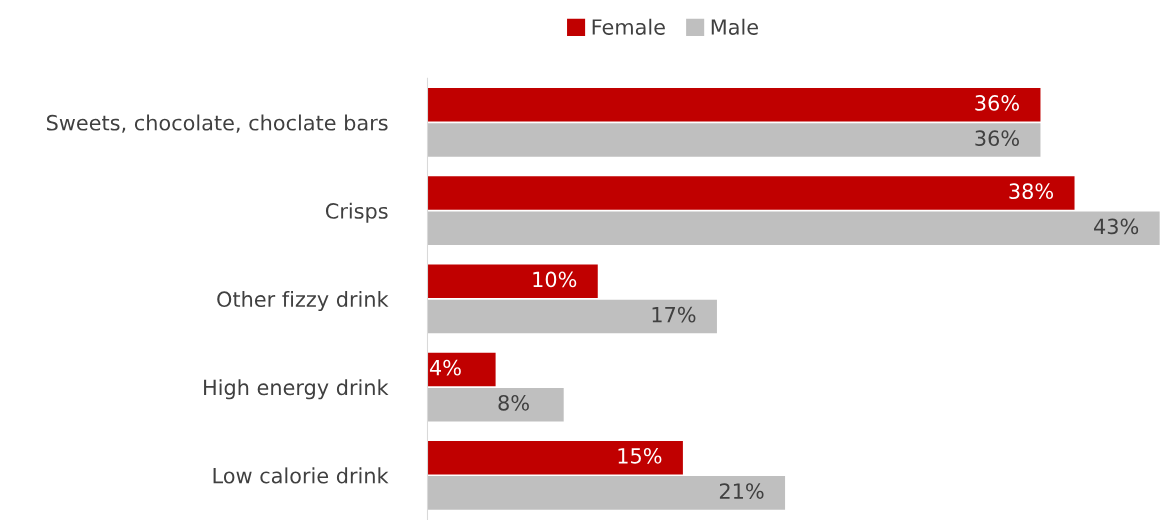 This screenshot has width=1168, height=522. I want to click on legend-label: Female, so click(628, 26).